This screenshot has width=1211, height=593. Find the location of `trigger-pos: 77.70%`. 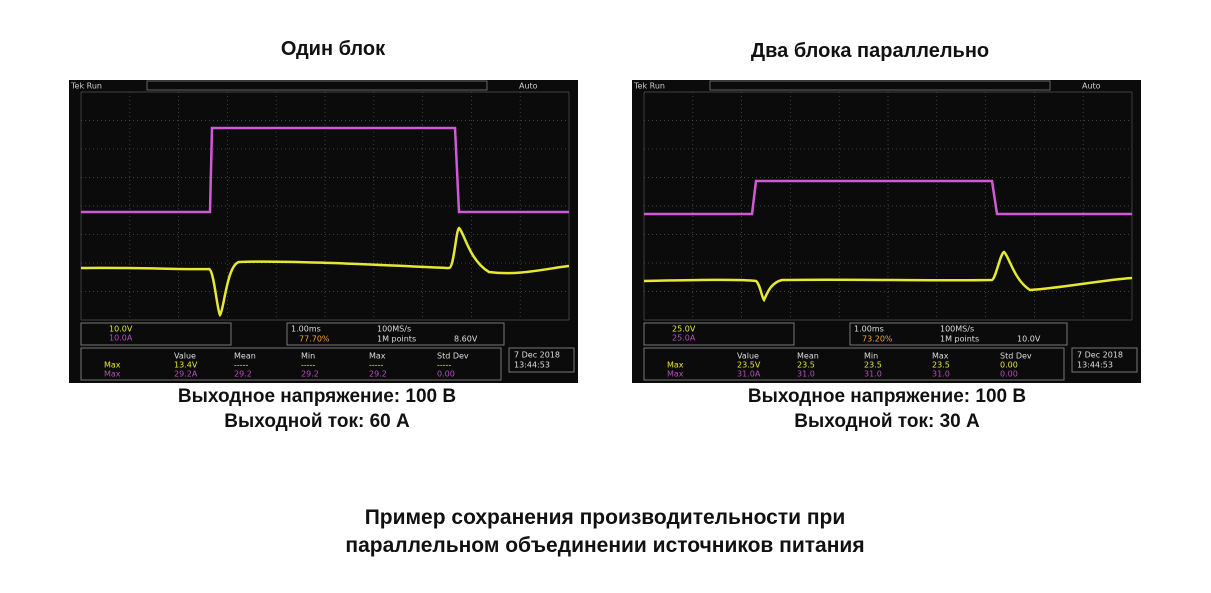

trigger-pos: 77.70% is located at coordinates (314, 339).